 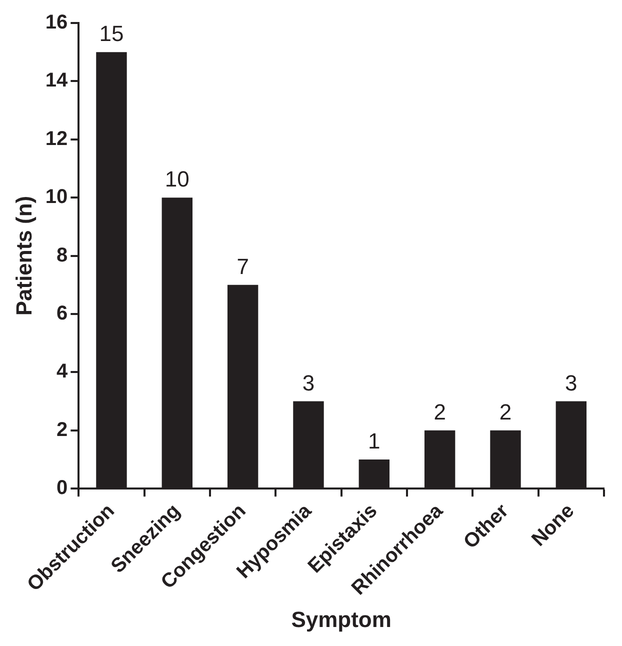 I want to click on y-tick-label: 10, so click(x=56, y=197).